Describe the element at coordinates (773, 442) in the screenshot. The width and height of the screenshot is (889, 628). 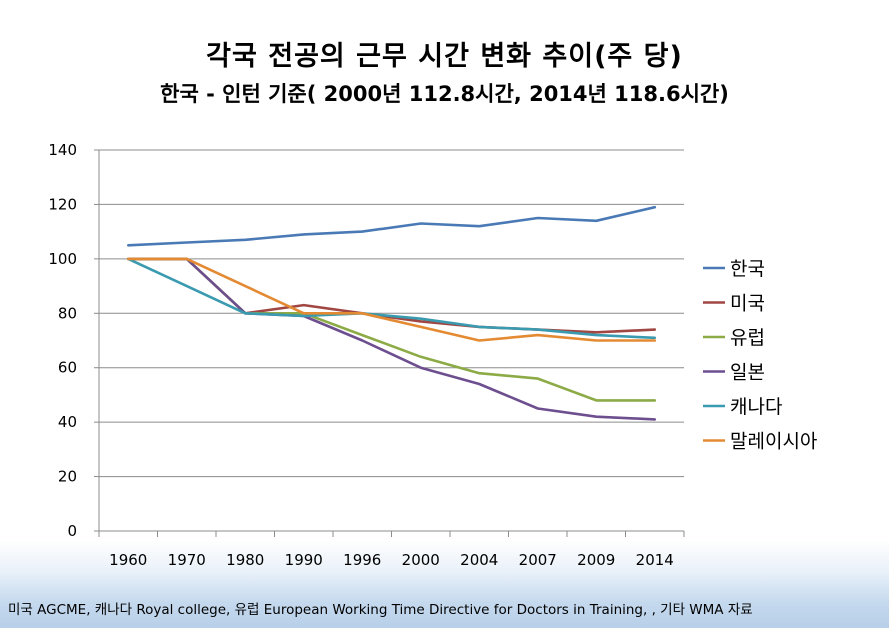
I see `legend-label: 말레이시아` at that location.